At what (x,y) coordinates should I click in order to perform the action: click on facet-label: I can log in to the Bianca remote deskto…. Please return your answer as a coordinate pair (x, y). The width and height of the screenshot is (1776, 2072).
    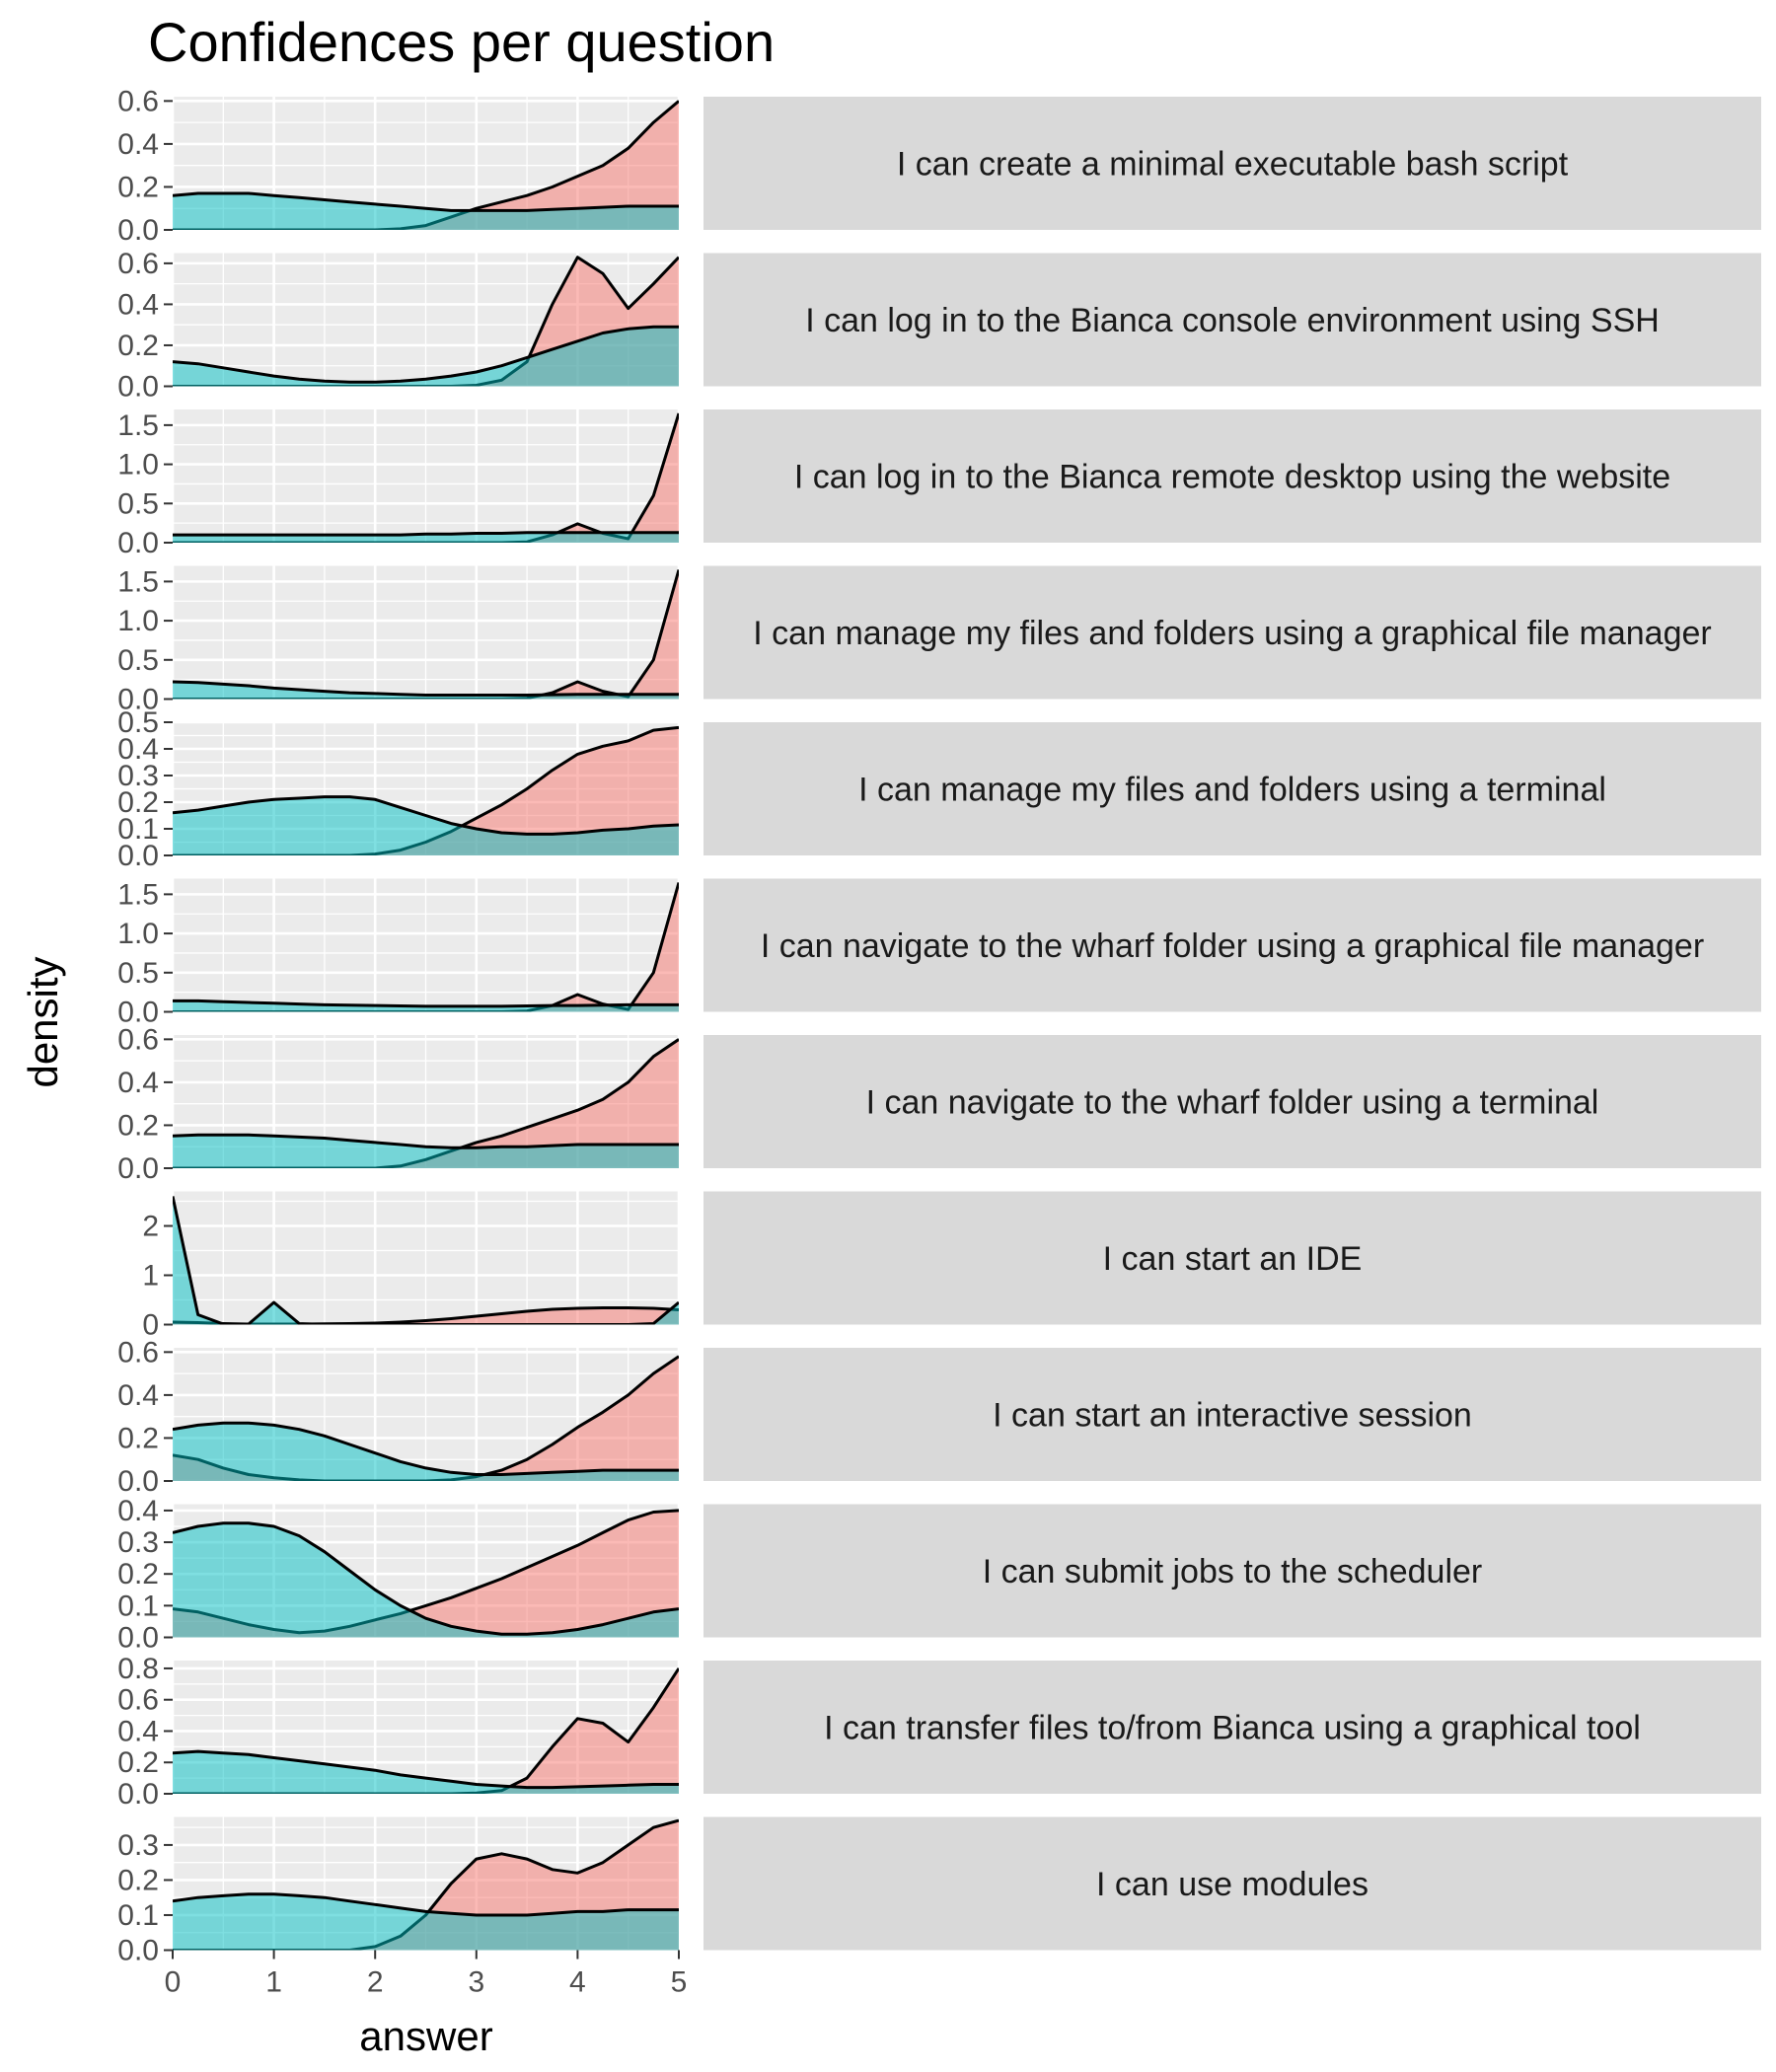
    Looking at the image, I should click on (1232, 478).